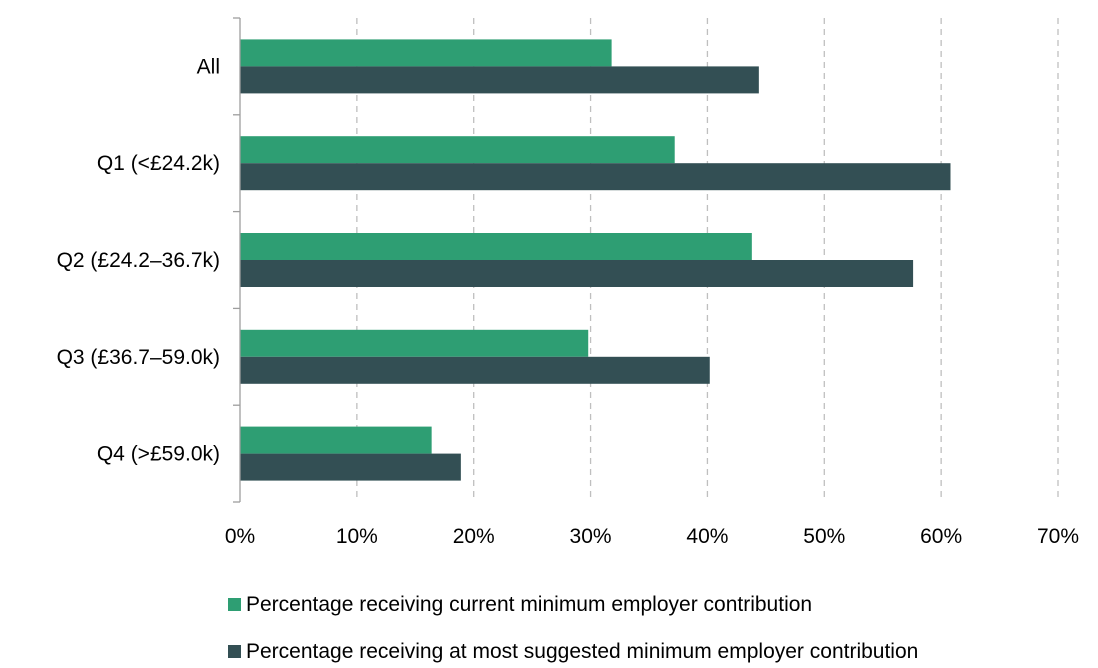 The width and height of the screenshot is (1098, 668). Describe the element at coordinates (707, 536) in the screenshot. I see `x-tick-label: 40%` at that location.